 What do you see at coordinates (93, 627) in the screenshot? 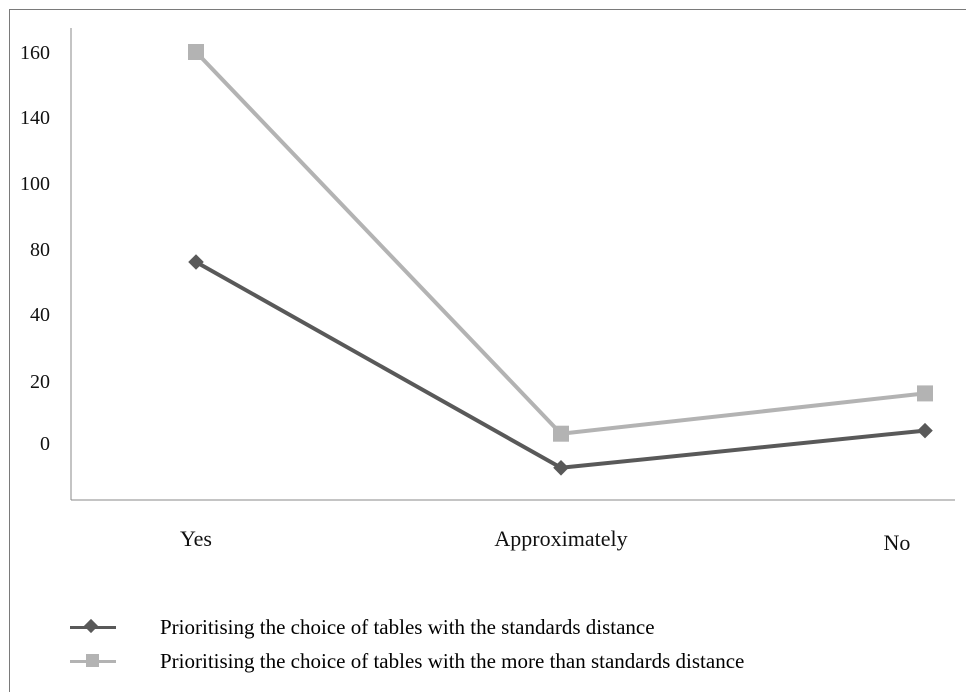
I see `legend-swatch-diamond` at bounding box center [93, 627].